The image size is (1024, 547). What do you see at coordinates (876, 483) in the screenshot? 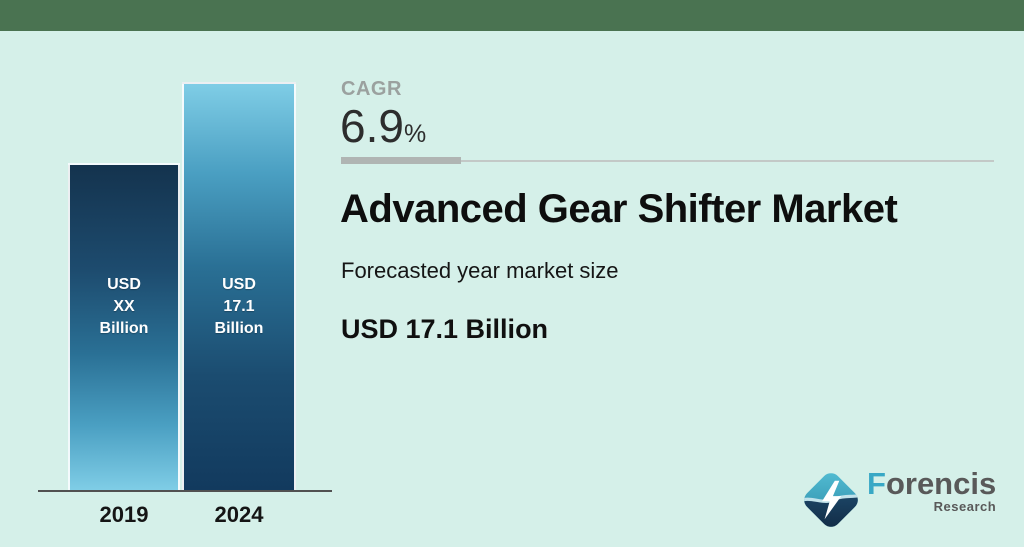
I see `brand-initial: F` at bounding box center [876, 483].